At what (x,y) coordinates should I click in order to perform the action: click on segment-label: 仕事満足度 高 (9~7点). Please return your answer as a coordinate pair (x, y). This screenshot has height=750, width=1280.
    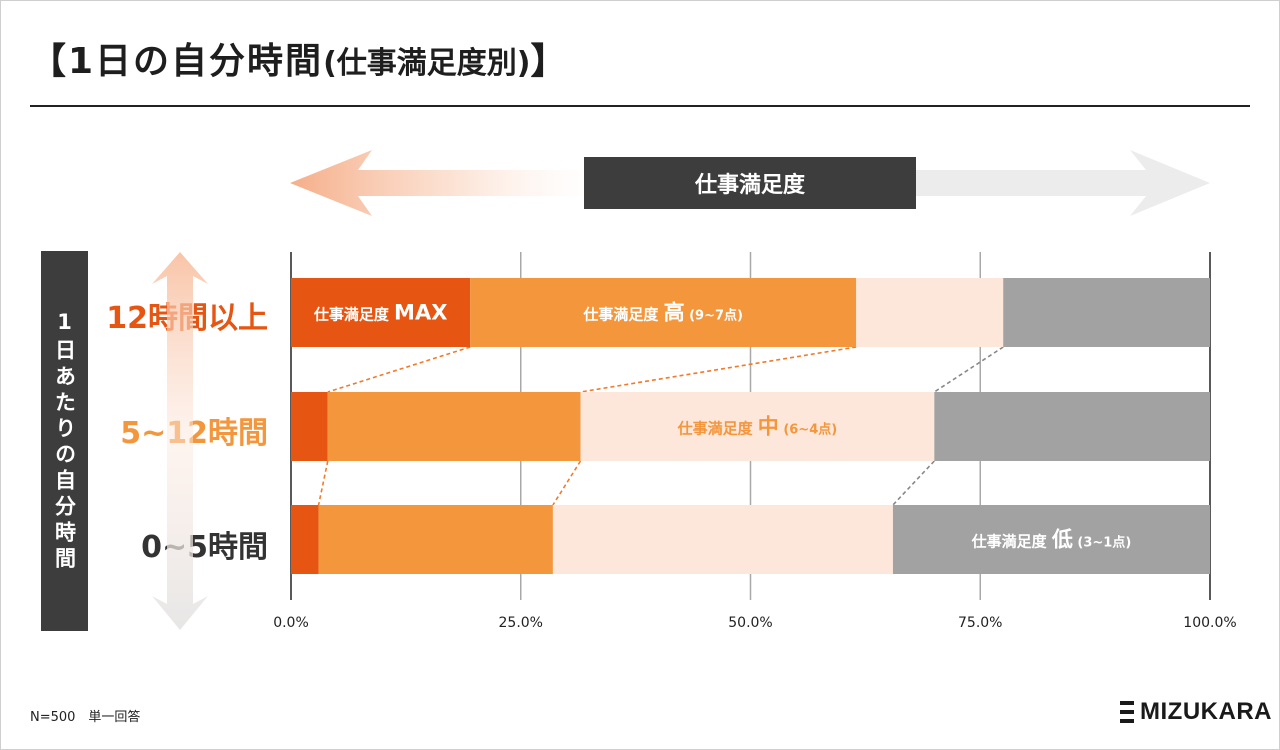
    Looking at the image, I should click on (662, 313).